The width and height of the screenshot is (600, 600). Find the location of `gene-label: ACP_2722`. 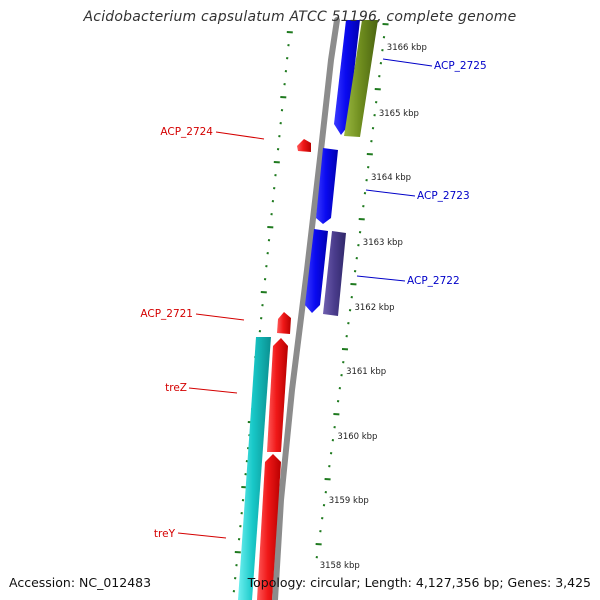

gene-label: ACP_2722 is located at coordinates (433, 281).